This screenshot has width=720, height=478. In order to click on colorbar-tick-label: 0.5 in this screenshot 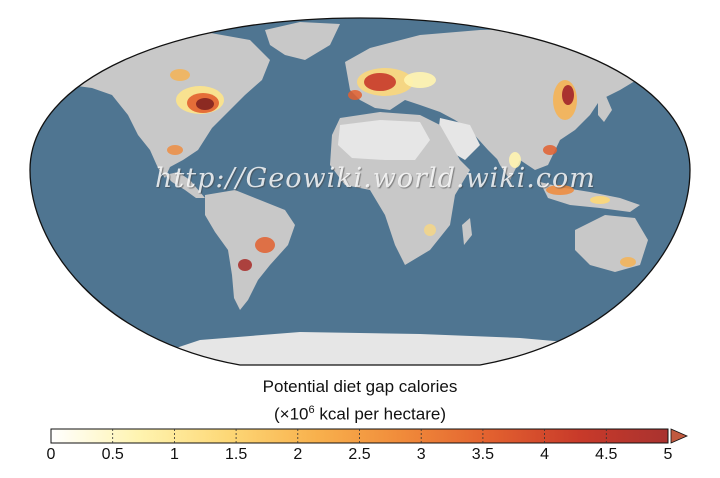, I will do `click(112, 454)`.